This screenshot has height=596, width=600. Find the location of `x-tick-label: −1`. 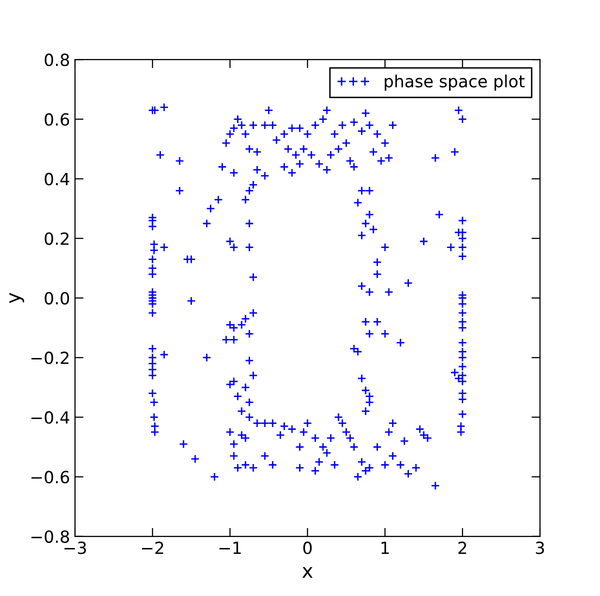

x-tick-label: −1 is located at coordinates (230, 548).